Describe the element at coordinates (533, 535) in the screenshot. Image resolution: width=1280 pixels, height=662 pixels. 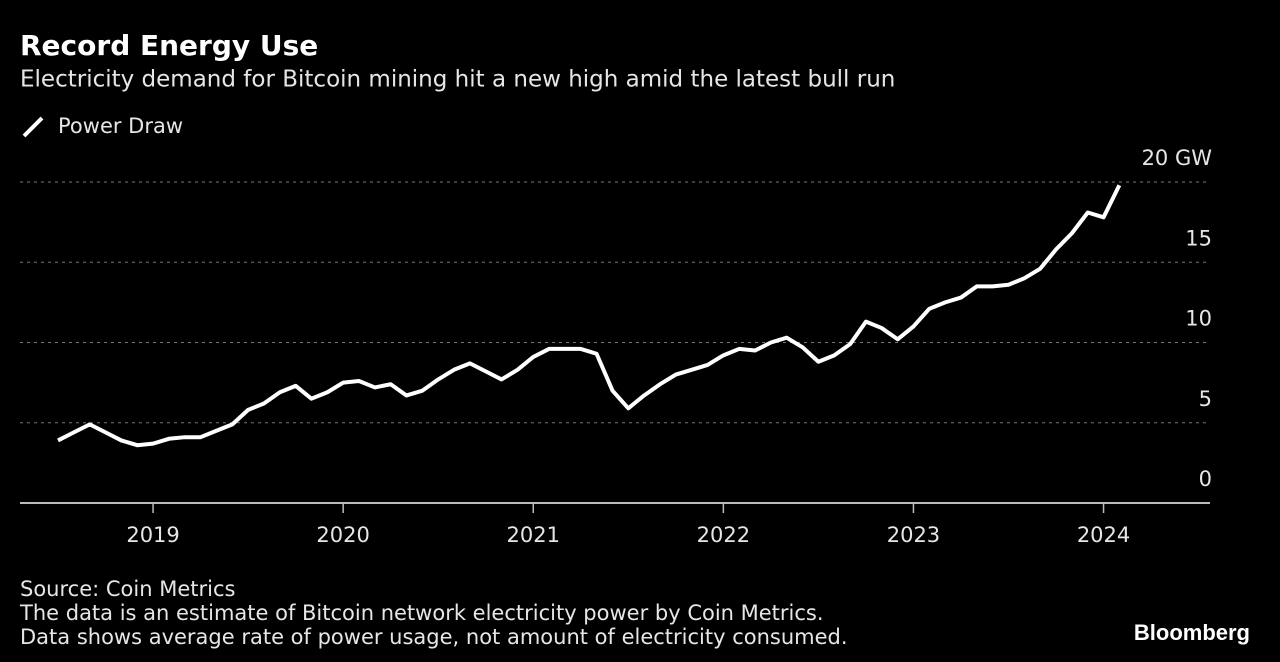
I see `x-tick-label: 2021` at that location.